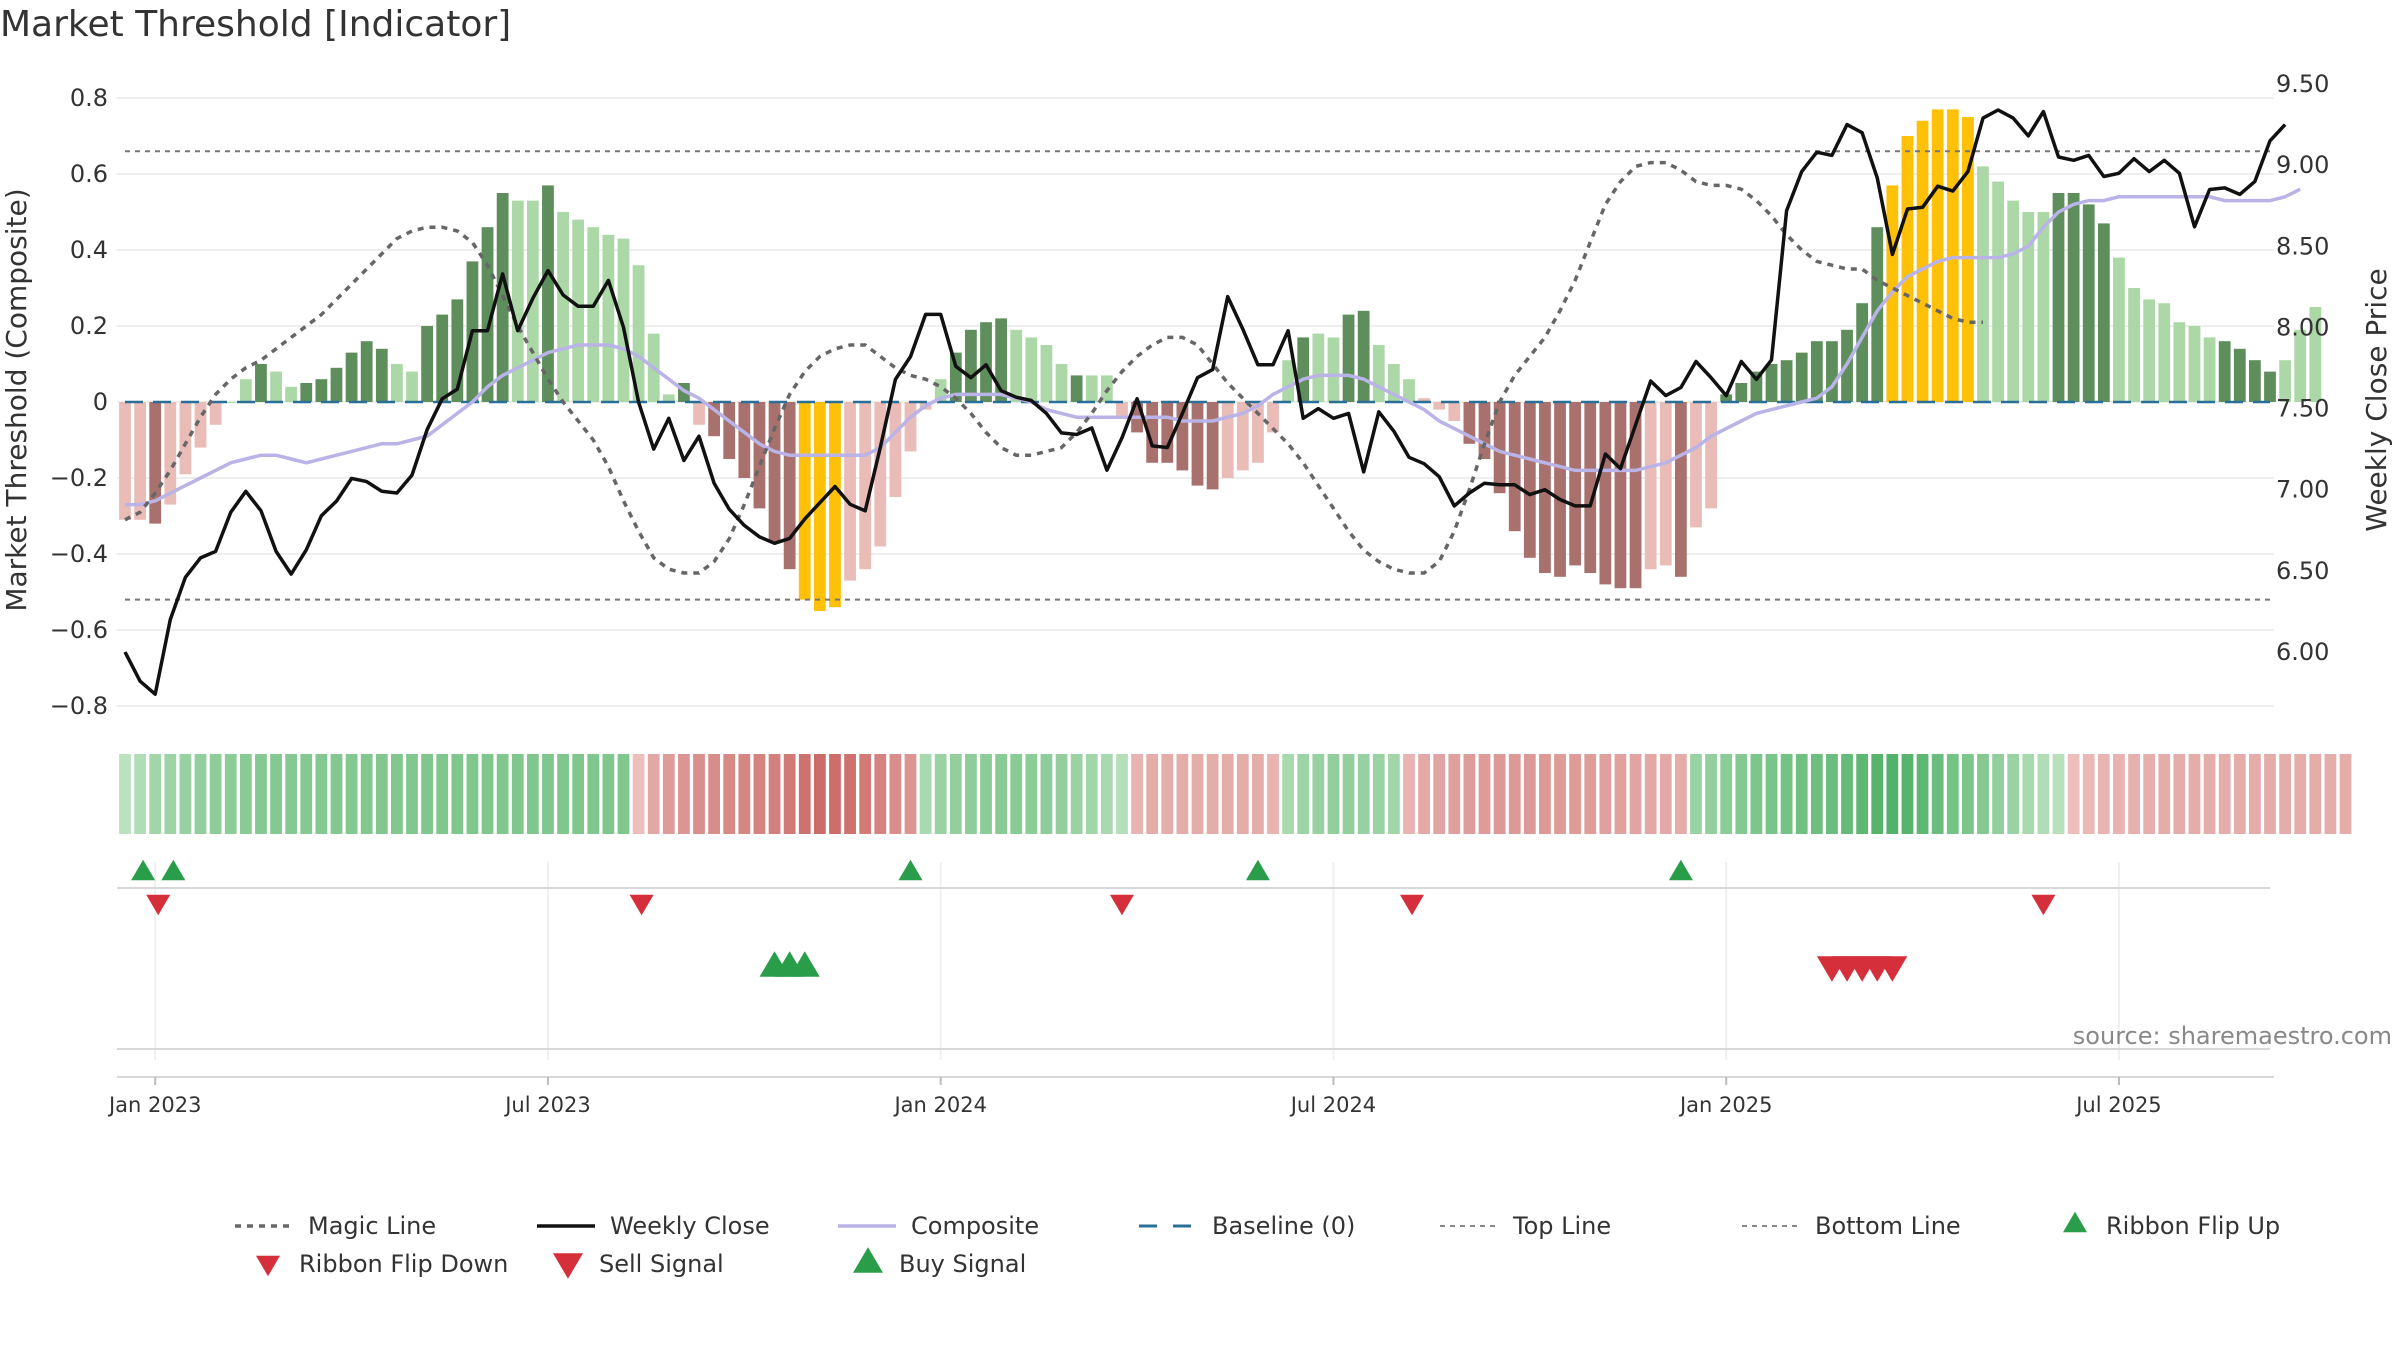 The height and width of the screenshot is (1350, 2400). What do you see at coordinates (1283, 1226) in the screenshot?
I see `legend-label: Baseline (0)` at bounding box center [1283, 1226].